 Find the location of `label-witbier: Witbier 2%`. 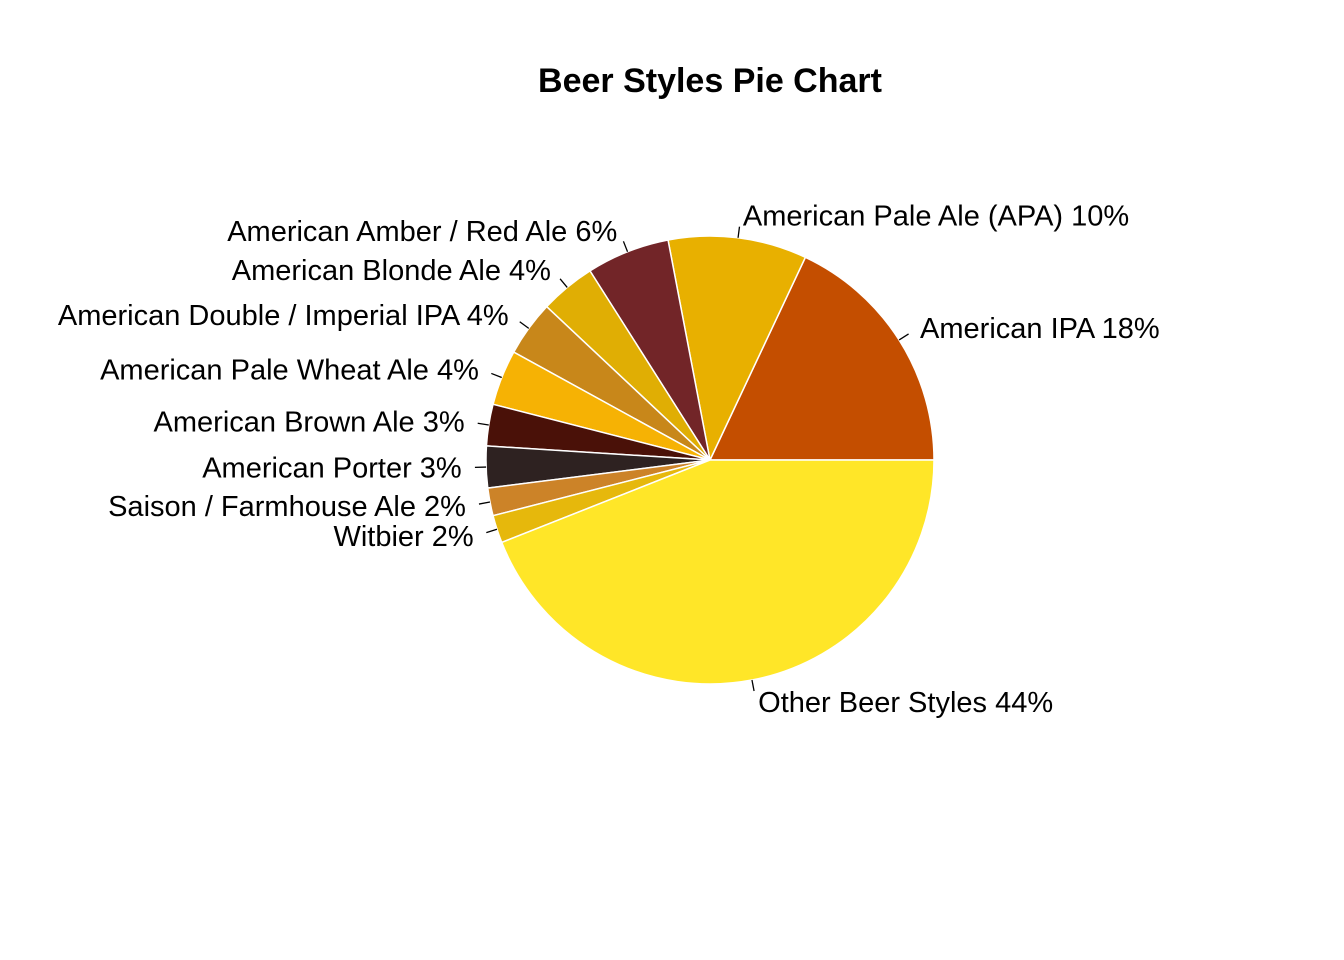

label-witbier: Witbier 2% is located at coordinates (403, 537).